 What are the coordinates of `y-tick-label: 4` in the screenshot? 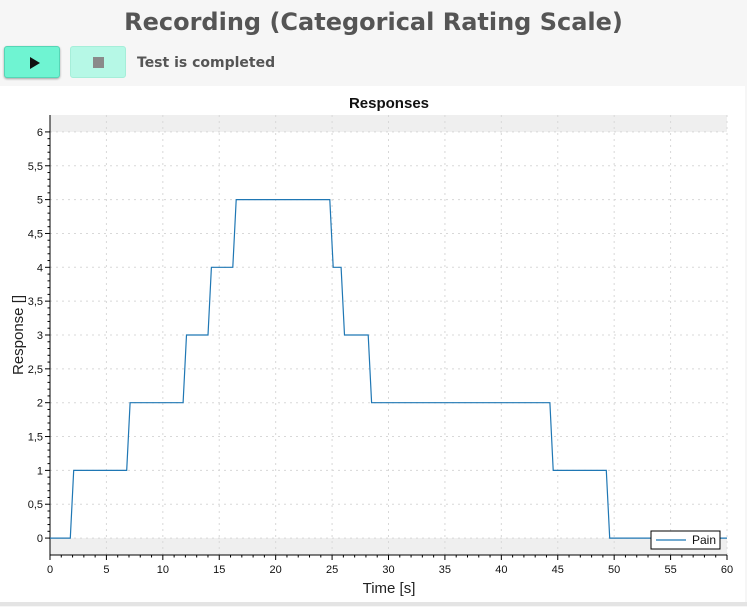 It's located at (40, 268).